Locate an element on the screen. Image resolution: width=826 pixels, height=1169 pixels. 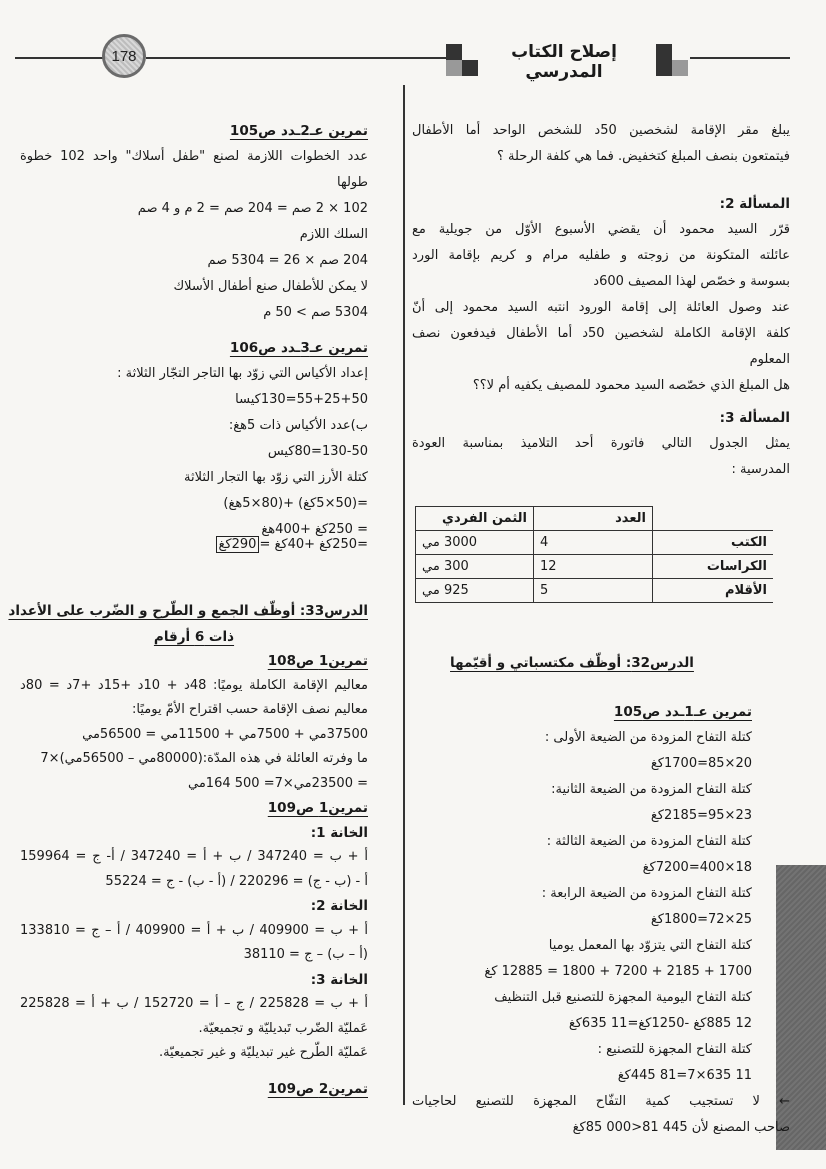
item-price: 300 مي is located at coordinates (474, 566).